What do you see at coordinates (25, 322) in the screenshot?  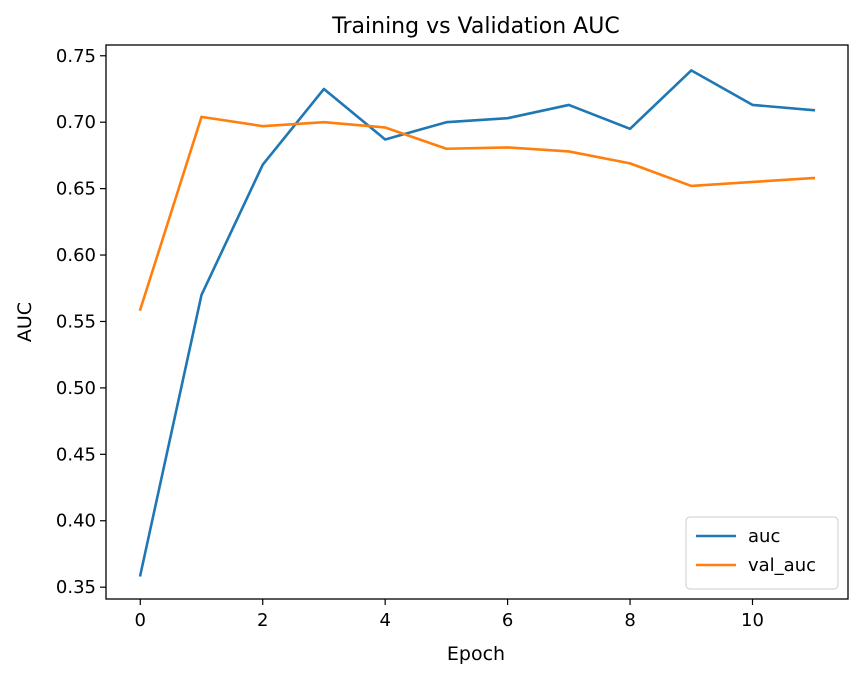 I see `y-axis-title: AUC` at bounding box center [25, 322].